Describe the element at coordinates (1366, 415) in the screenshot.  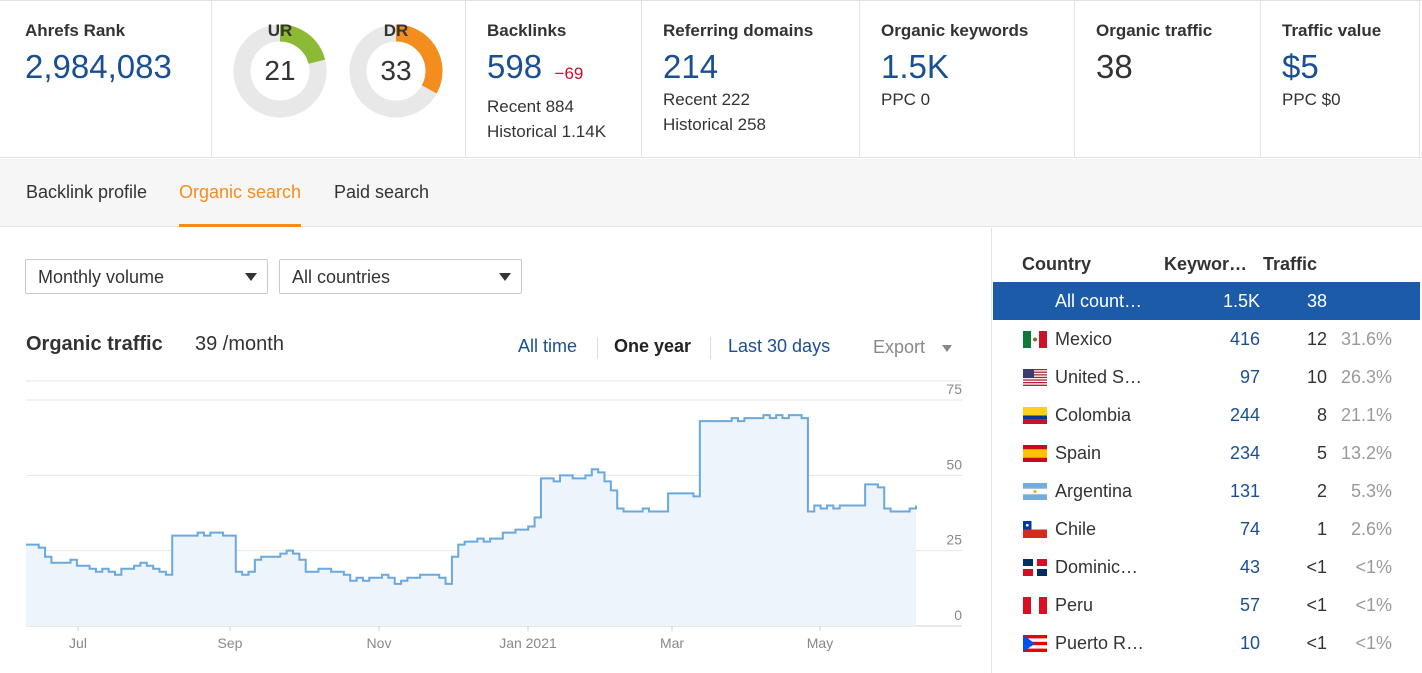
I see `country-traffic-share: 21.1%` at that location.